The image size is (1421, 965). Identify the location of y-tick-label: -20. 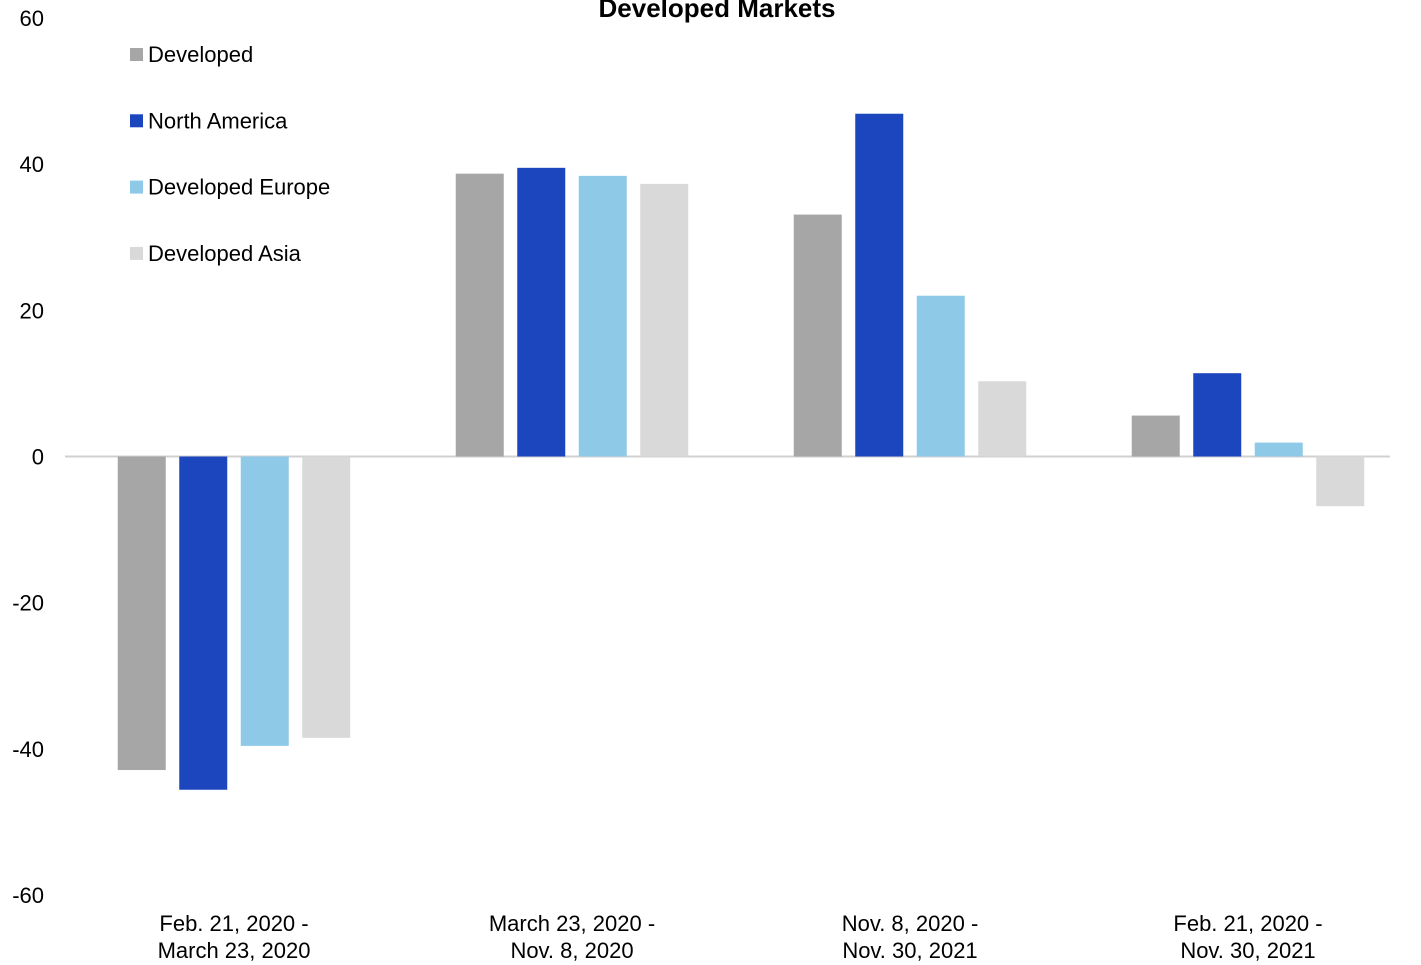
(28, 603).